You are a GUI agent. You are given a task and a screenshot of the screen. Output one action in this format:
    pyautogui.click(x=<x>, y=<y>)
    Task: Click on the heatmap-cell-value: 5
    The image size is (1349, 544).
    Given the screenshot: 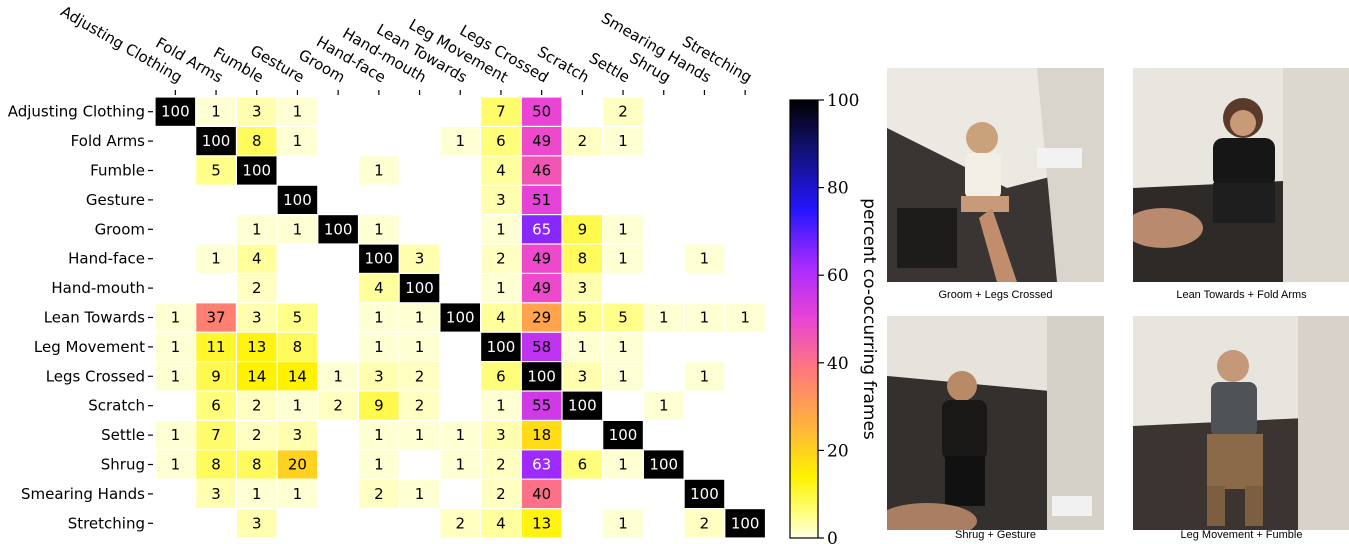 What is the action you would take?
    pyautogui.click(x=298, y=318)
    